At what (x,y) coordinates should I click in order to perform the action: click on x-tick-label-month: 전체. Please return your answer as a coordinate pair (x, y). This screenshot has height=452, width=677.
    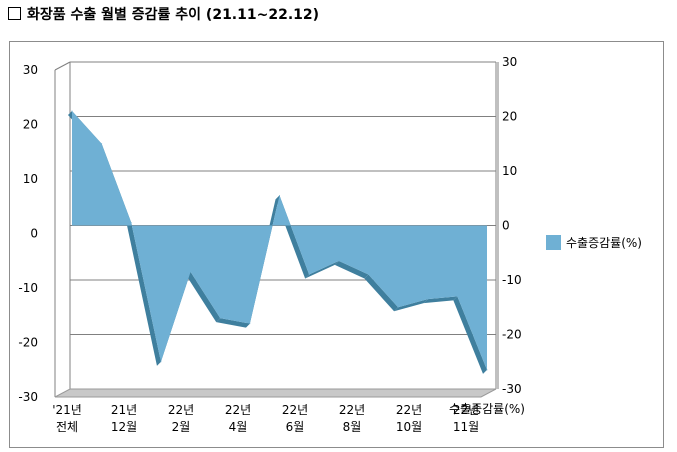
    Looking at the image, I should click on (67, 427).